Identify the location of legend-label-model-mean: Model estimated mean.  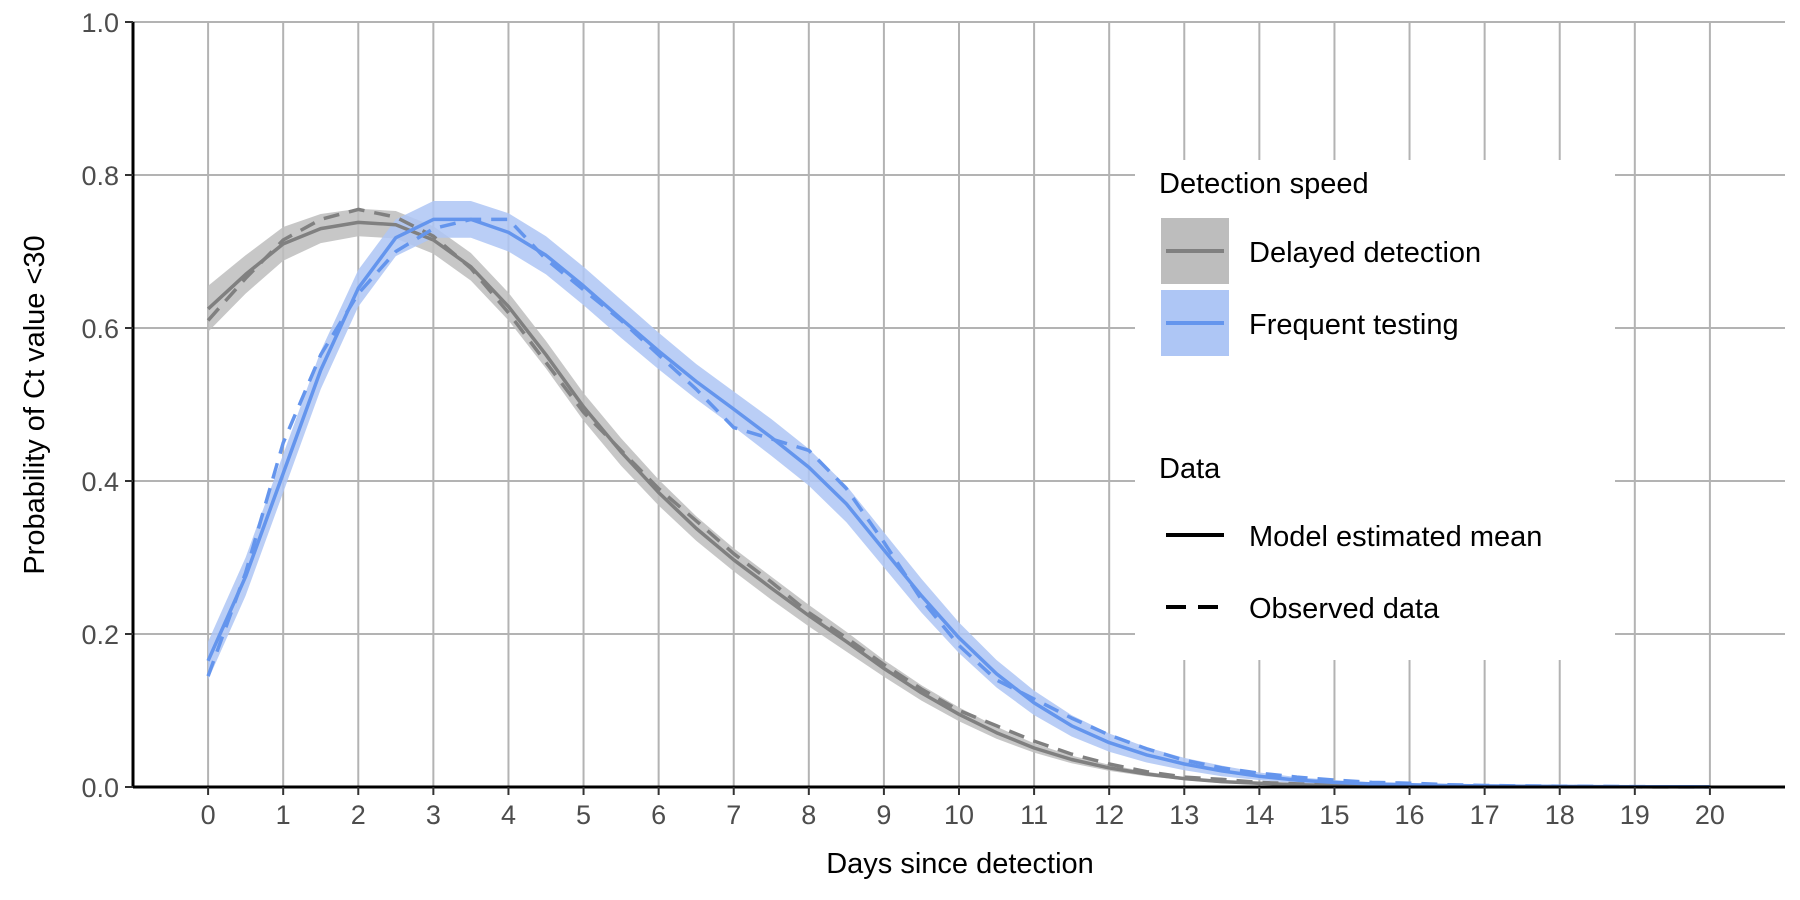
(1395, 537).